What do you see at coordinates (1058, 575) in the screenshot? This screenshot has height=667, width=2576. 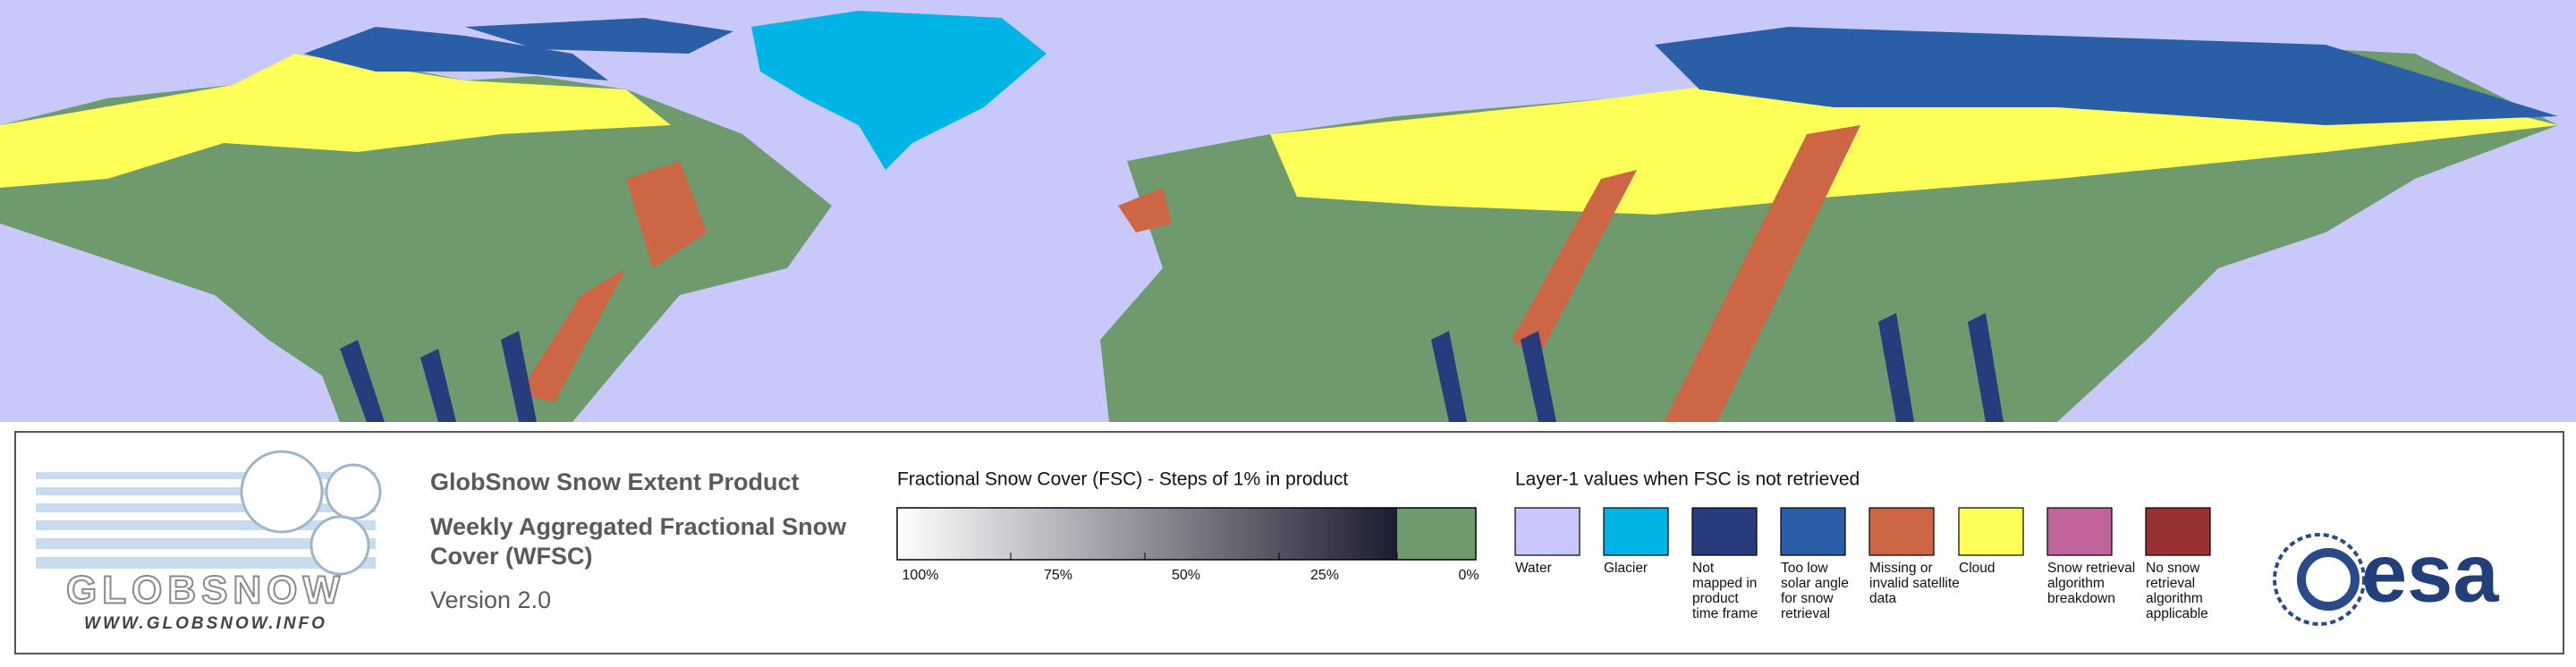 I see `colorbar-tick-label: 75%` at bounding box center [1058, 575].